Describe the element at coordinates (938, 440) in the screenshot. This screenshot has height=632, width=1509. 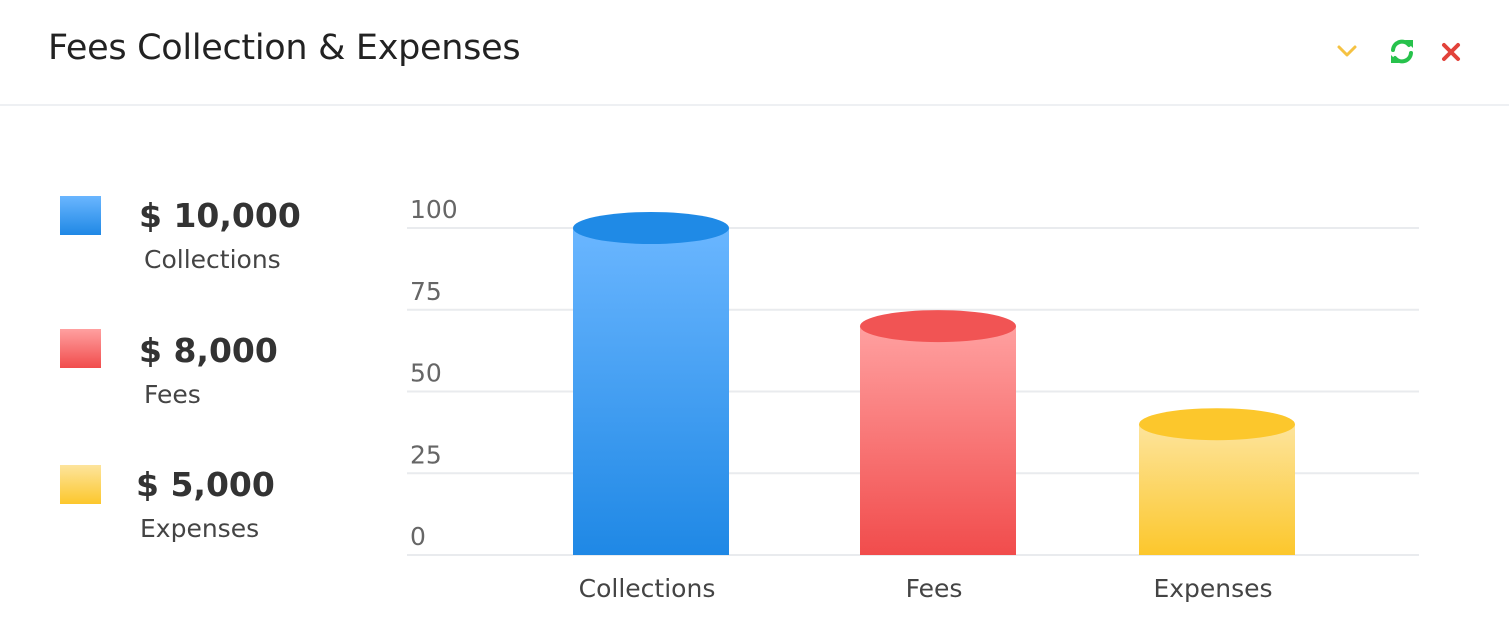
I see `bar-fees` at that location.